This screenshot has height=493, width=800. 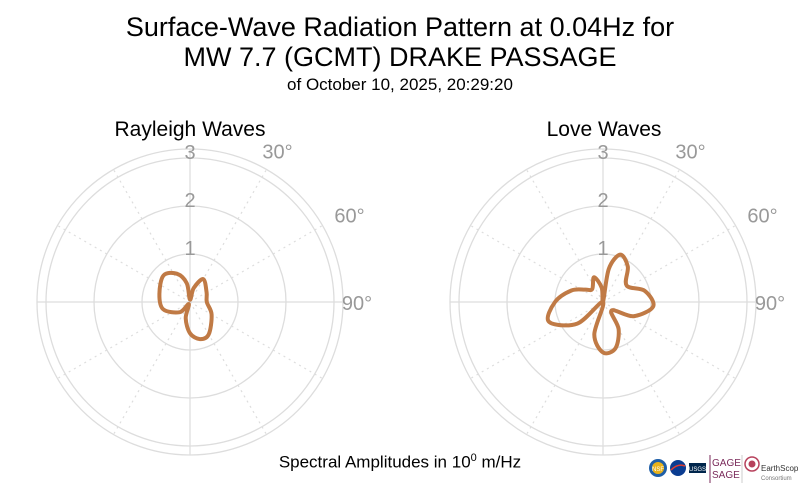 I want to click on earthscope-logo: EarthScope Consortium, so click(x=771, y=469).